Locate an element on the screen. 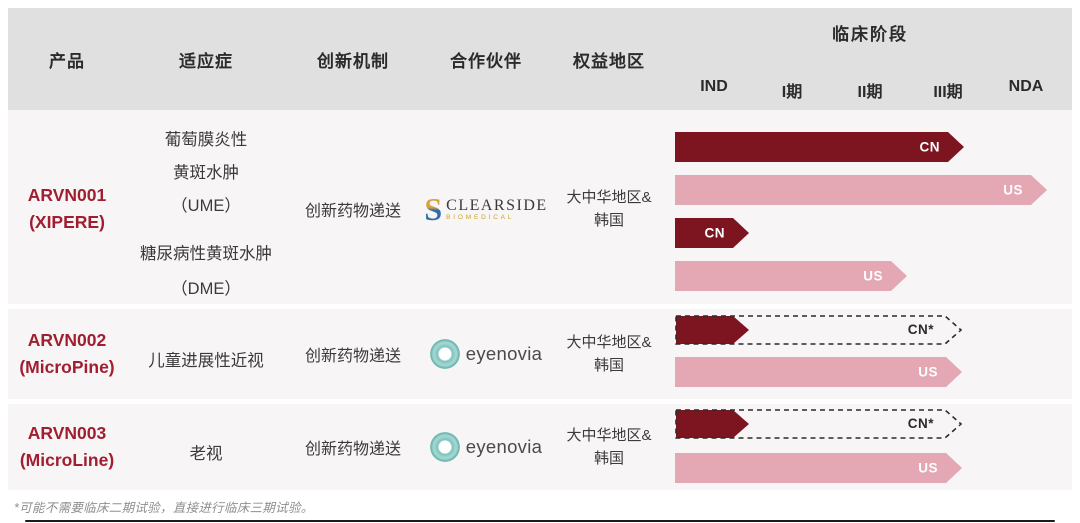  column-header-3: 合作伙伴 is located at coordinates (486, 61).